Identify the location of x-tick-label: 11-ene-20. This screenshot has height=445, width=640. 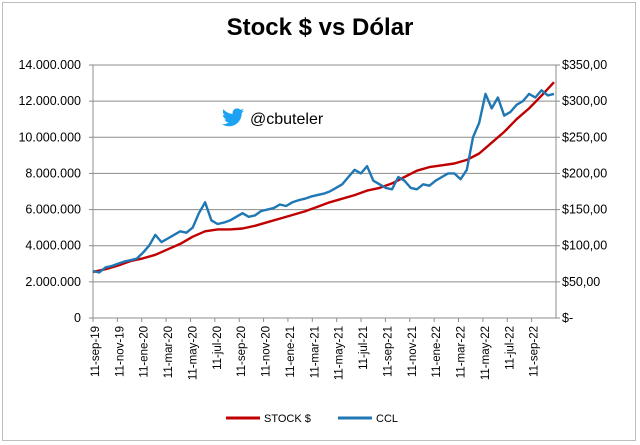
(145, 352).